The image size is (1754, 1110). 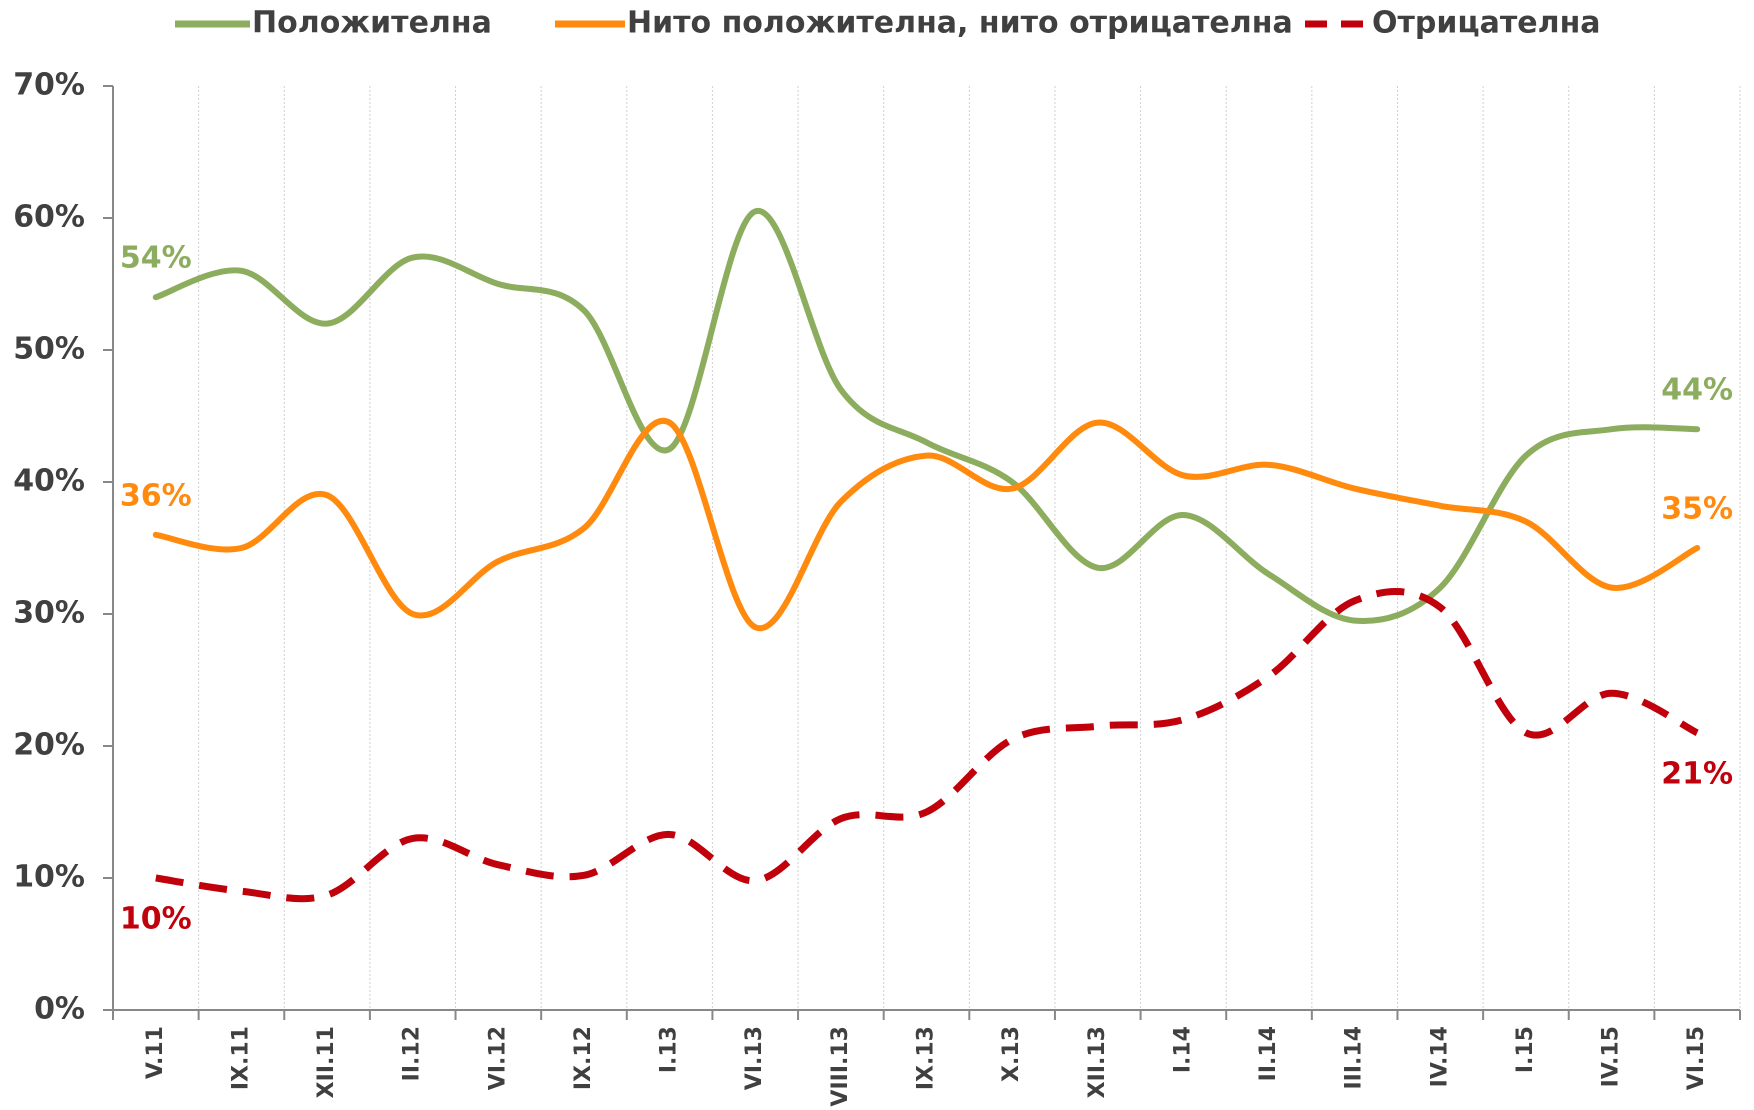 What do you see at coordinates (49, 217) in the screenshot?
I see `y-tick-label: 60%` at bounding box center [49, 217].